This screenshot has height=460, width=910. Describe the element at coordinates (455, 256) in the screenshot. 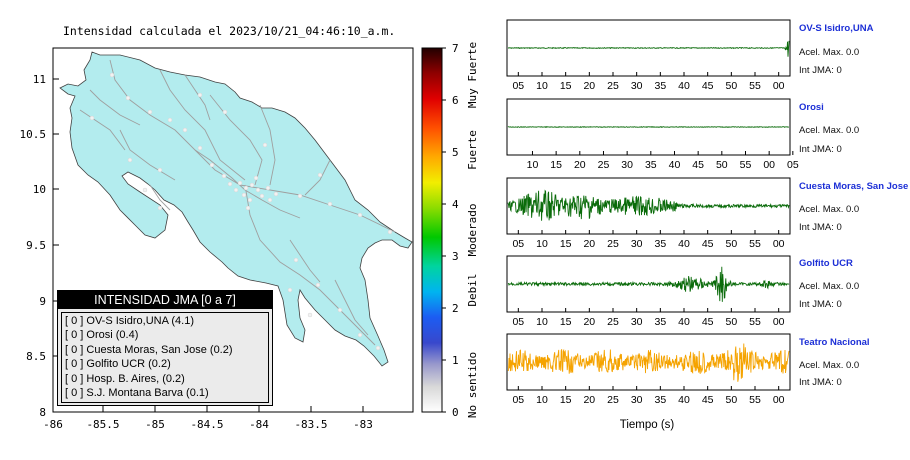

I see `colorbar-tick-label: 3` at that location.